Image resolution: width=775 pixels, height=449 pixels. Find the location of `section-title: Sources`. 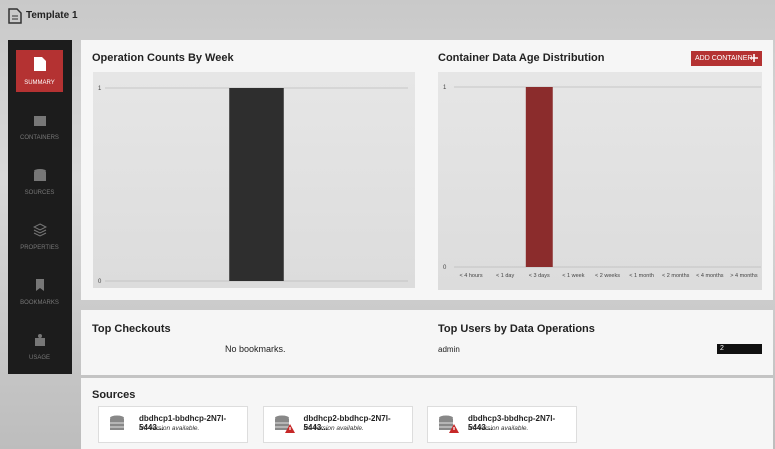

section-title: Sources is located at coordinates (114, 395).